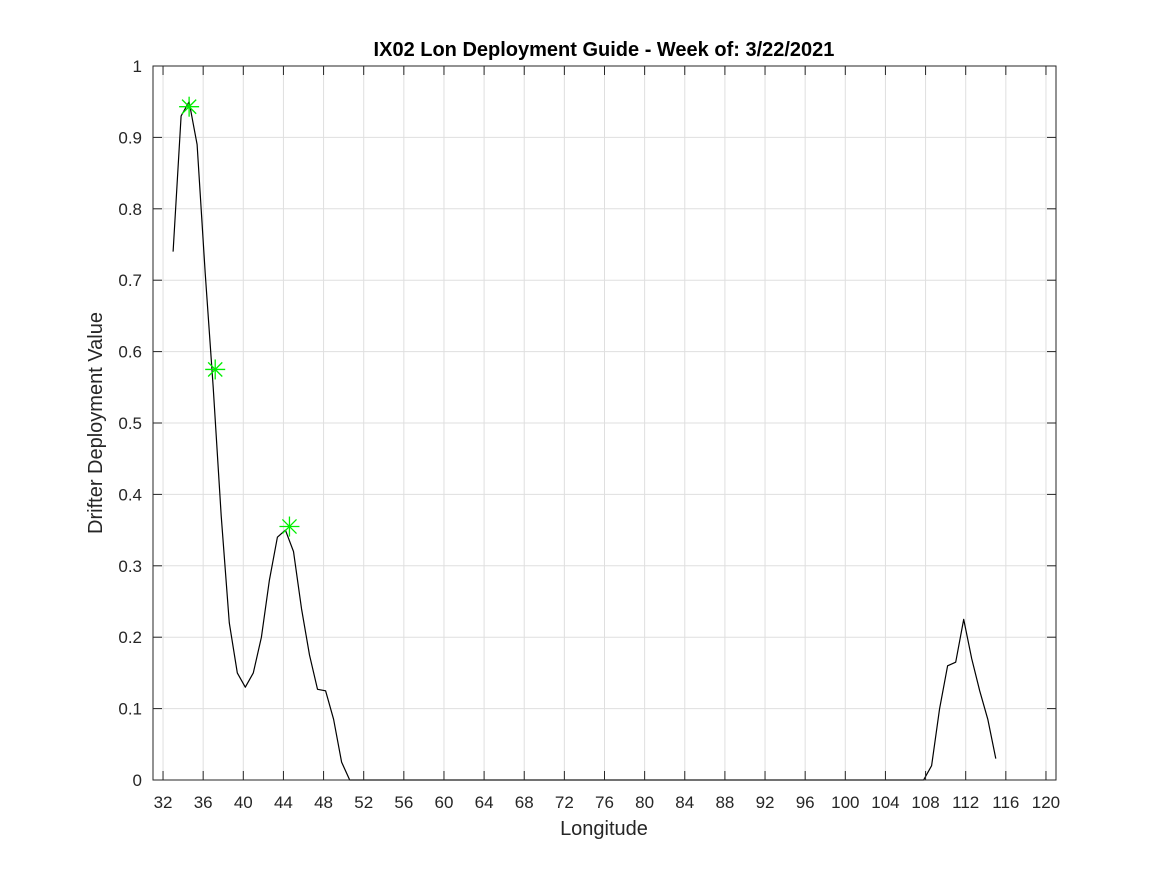 The width and height of the screenshot is (1167, 880). What do you see at coordinates (323, 802) in the screenshot?
I see `x-tick-label: 48` at bounding box center [323, 802].